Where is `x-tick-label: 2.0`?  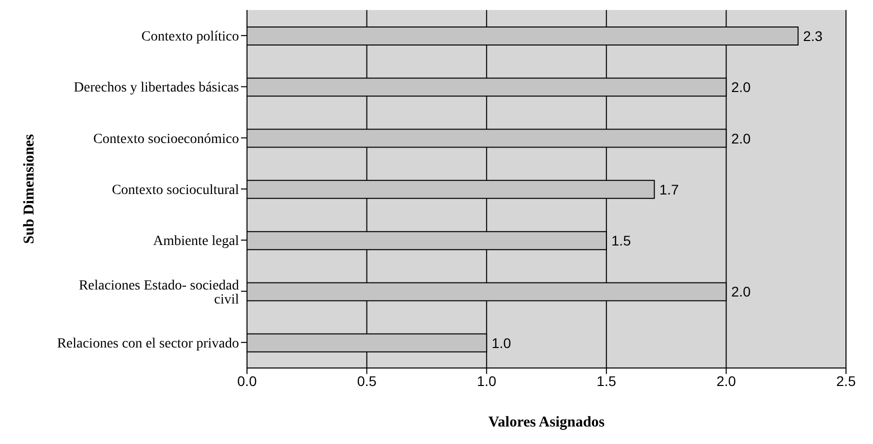 x-tick-label: 2.0 is located at coordinates (726, 380).